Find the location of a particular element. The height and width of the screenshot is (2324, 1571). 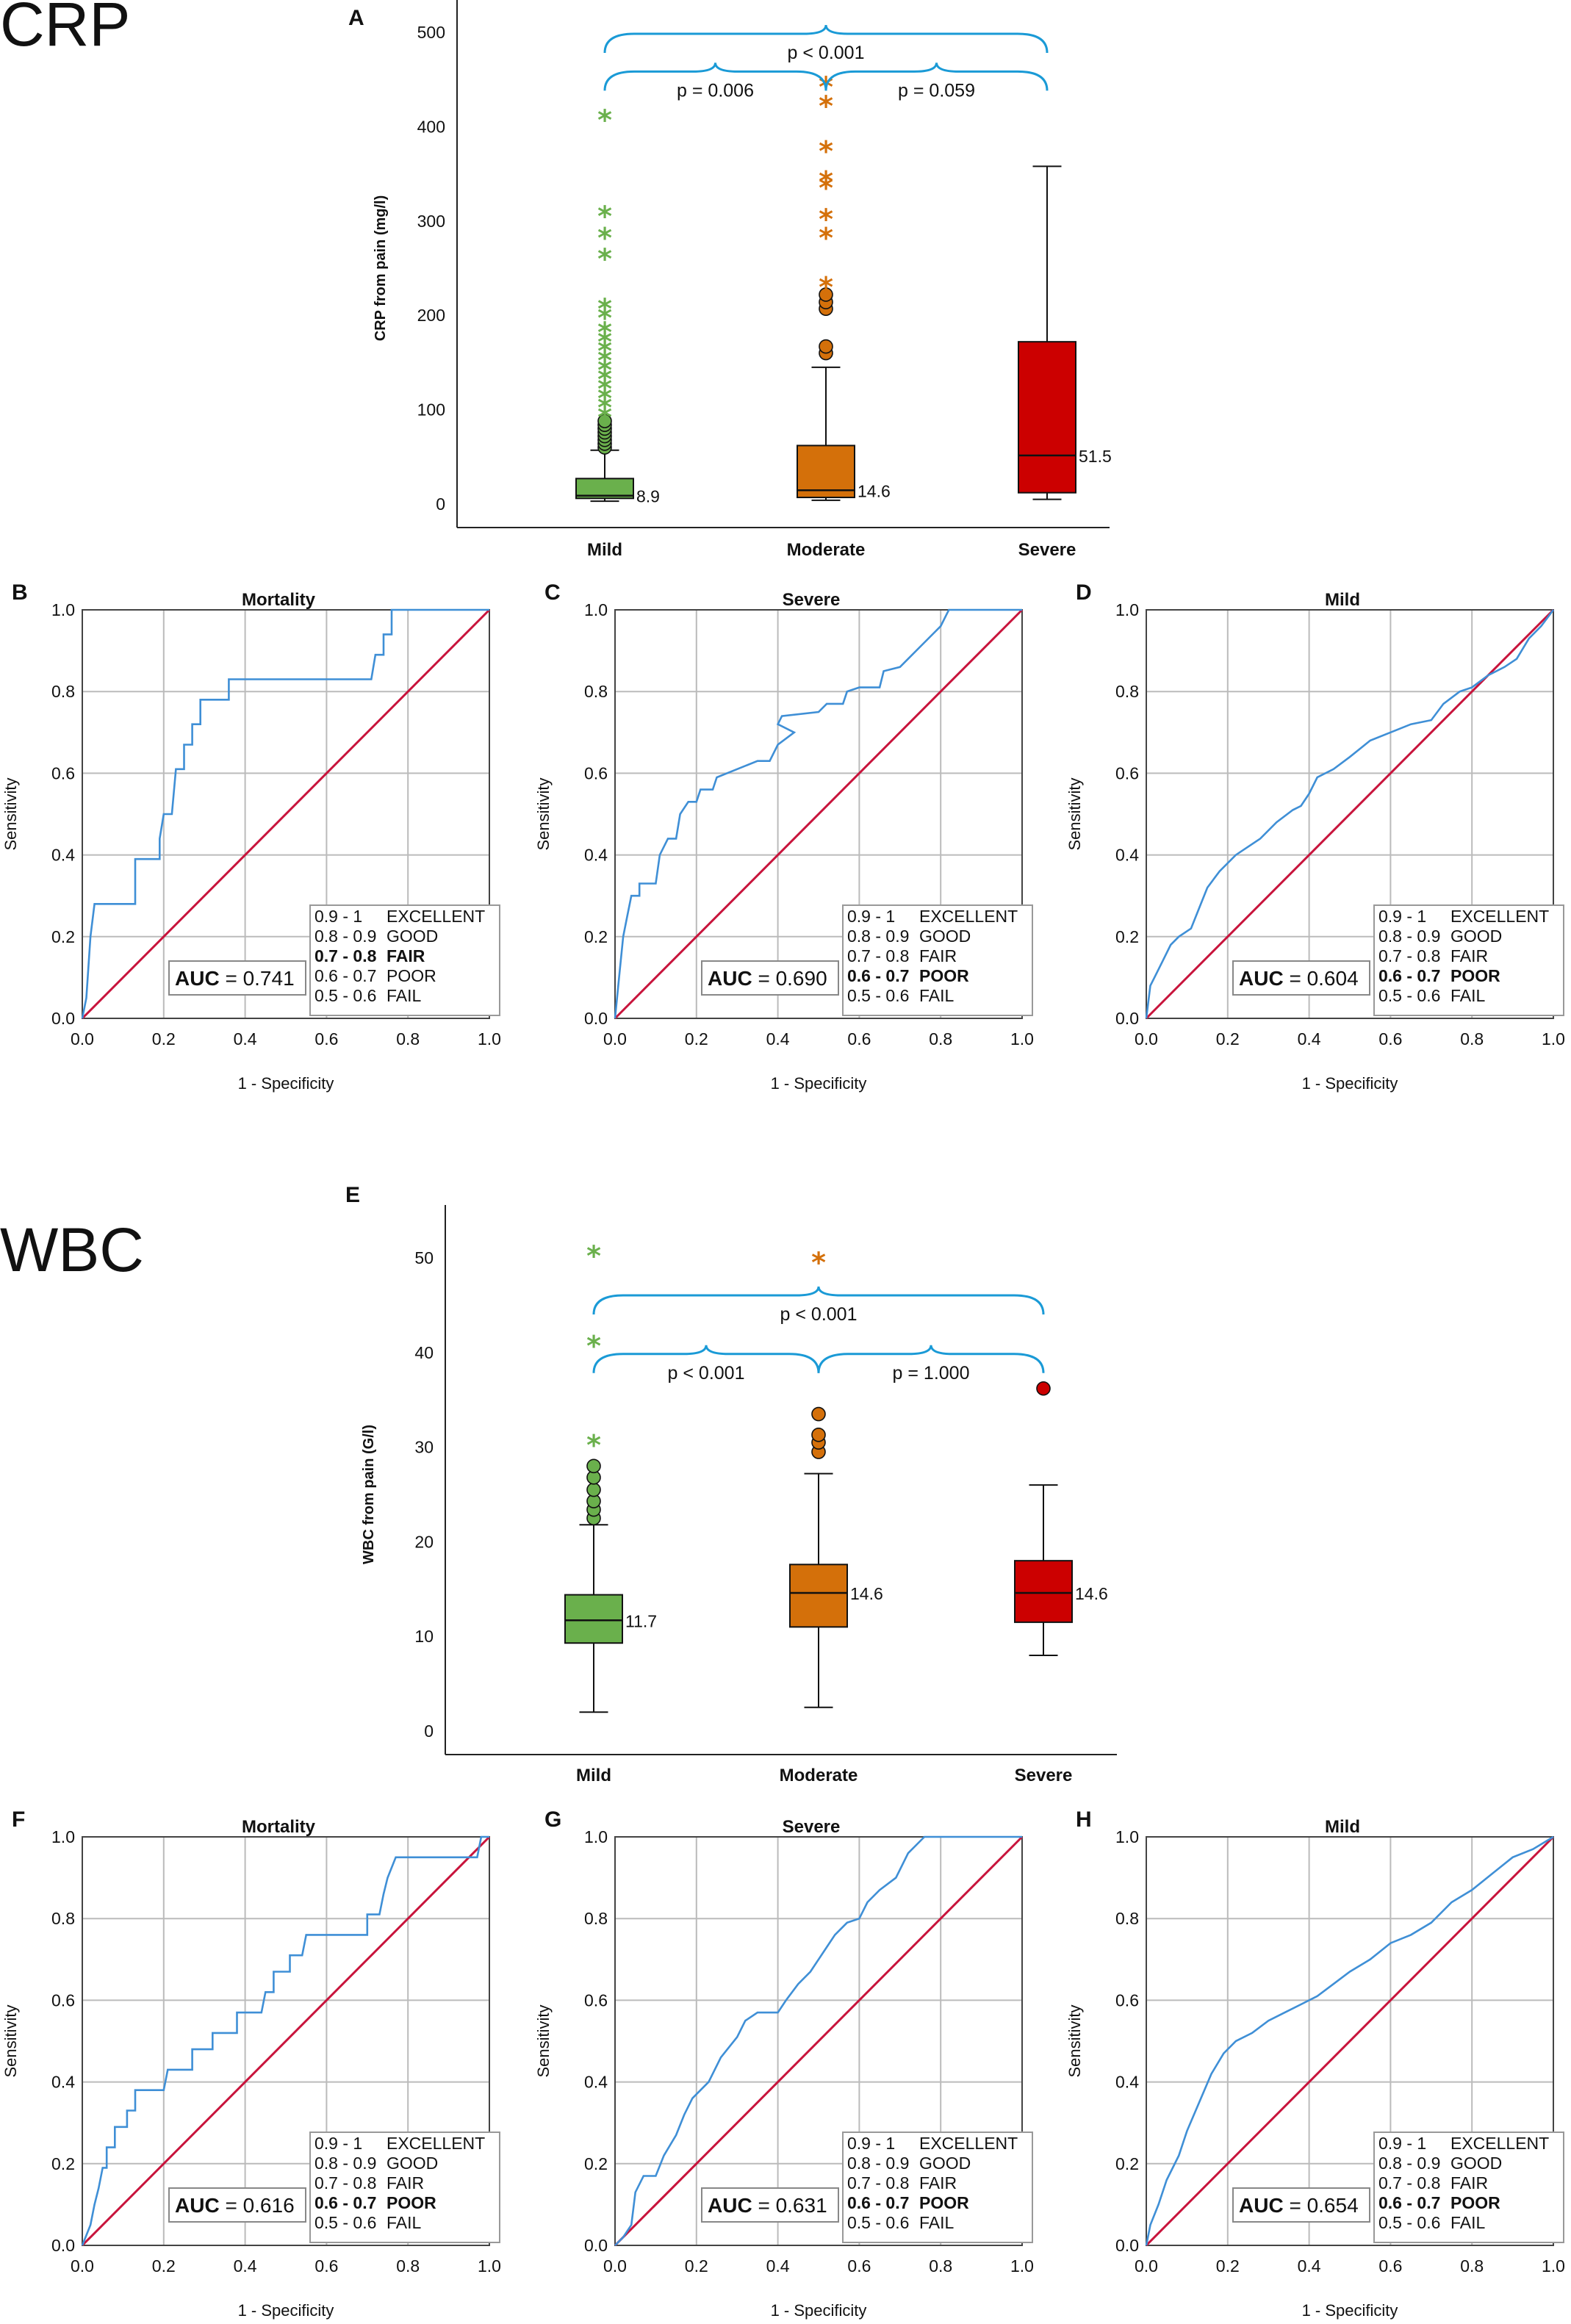

x-tick-label: 0.4 is located at coordinates (245, 2266).